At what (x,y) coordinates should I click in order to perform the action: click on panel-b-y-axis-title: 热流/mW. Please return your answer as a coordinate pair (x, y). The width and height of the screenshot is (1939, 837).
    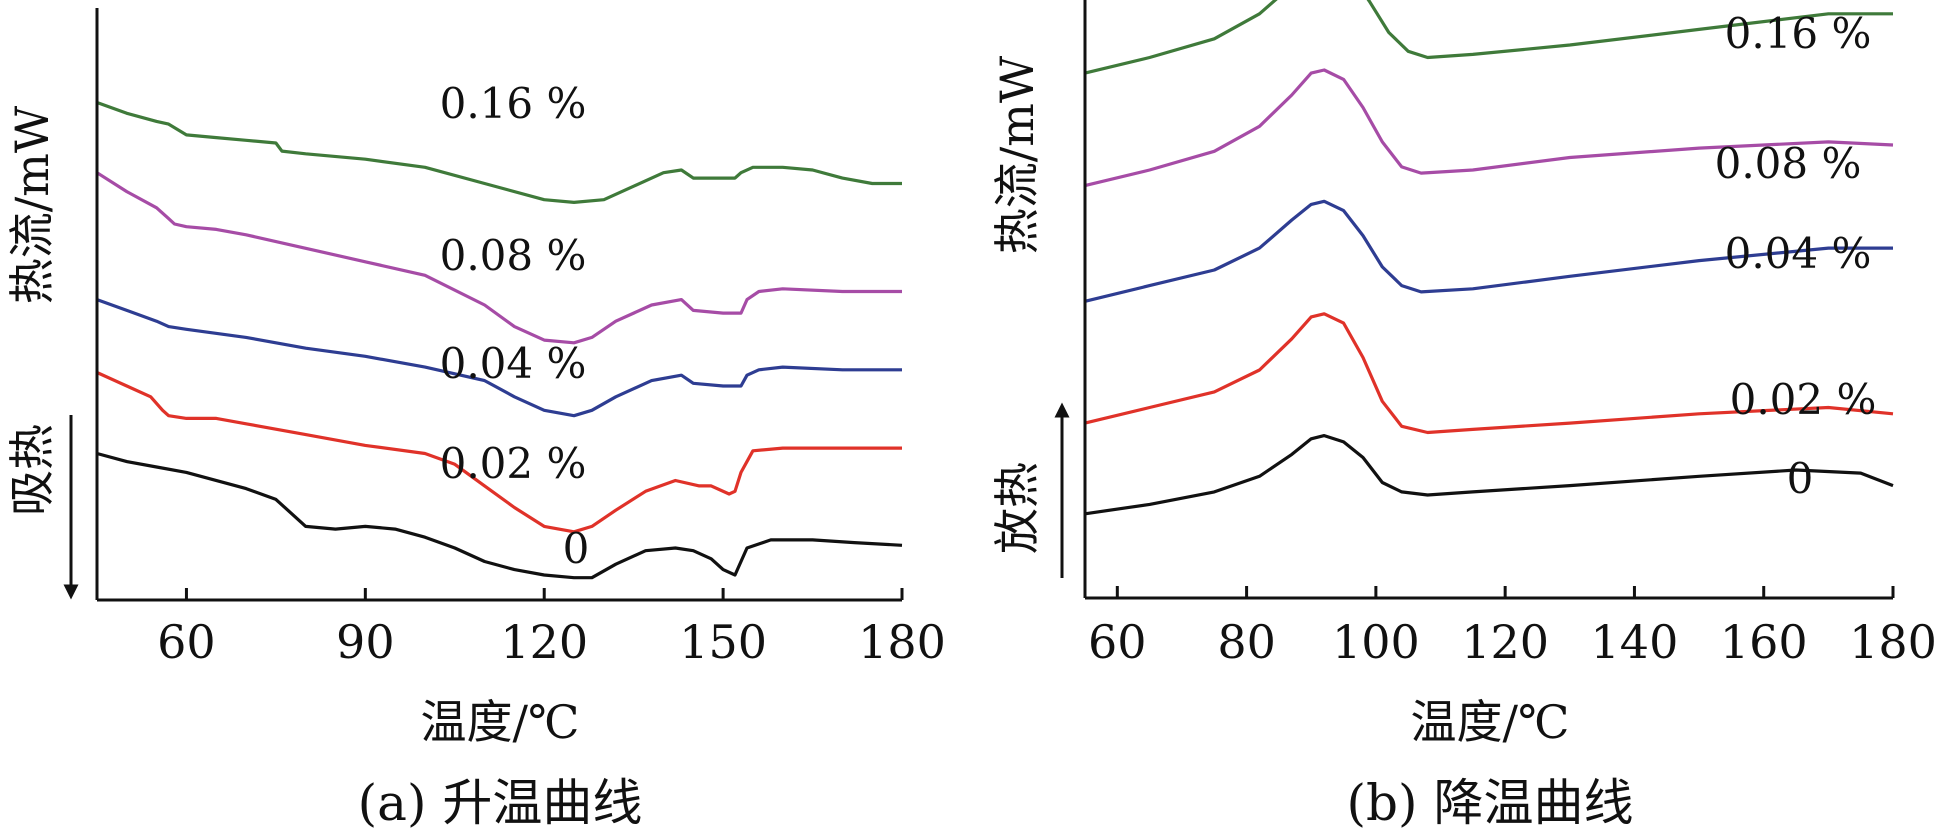
    Looking at the image, I should click on (1017, 154).